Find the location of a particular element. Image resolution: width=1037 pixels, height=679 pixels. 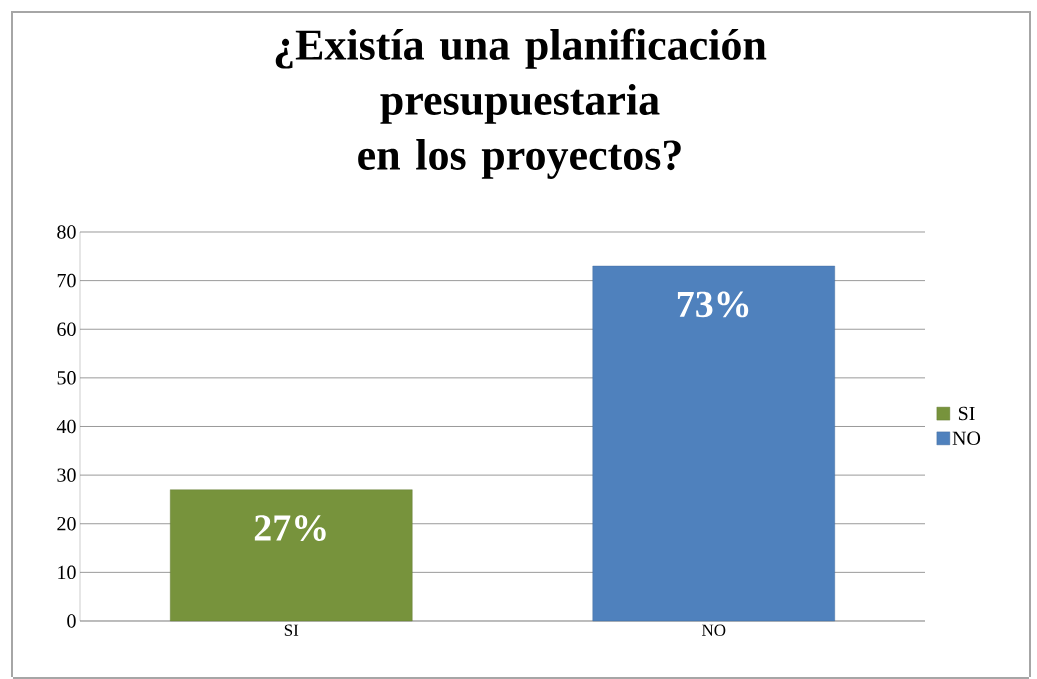

y-tick-label: 30 is located at coordinates (66, 475).